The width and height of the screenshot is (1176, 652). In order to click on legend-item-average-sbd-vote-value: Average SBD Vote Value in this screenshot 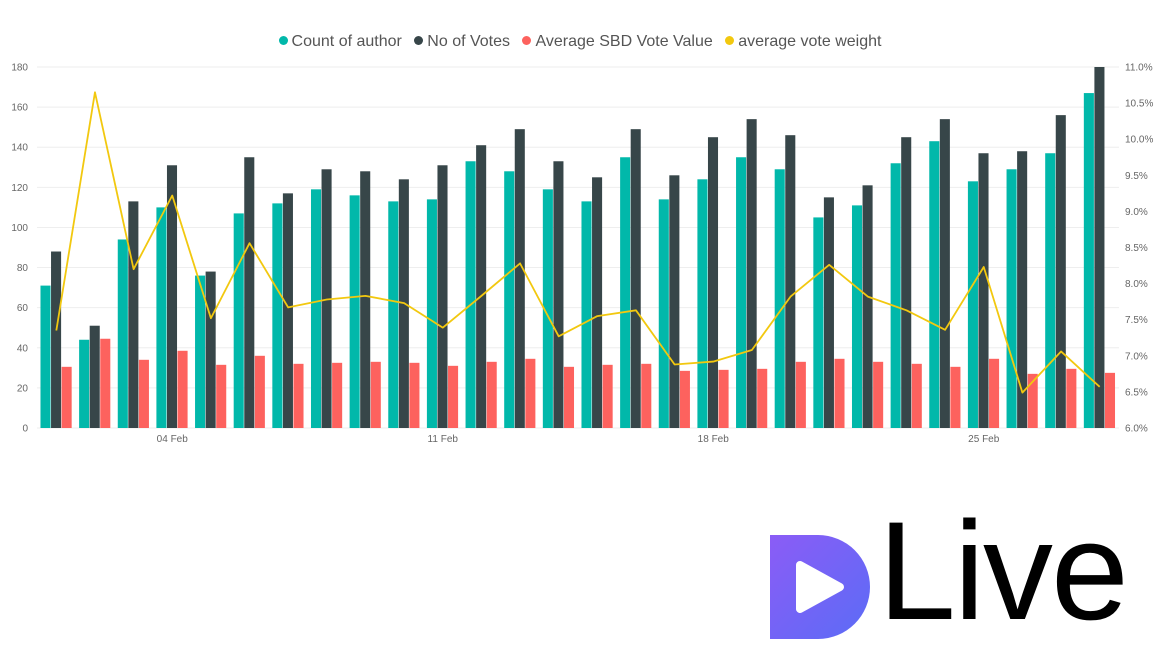, I will do `click(617, 42)`.